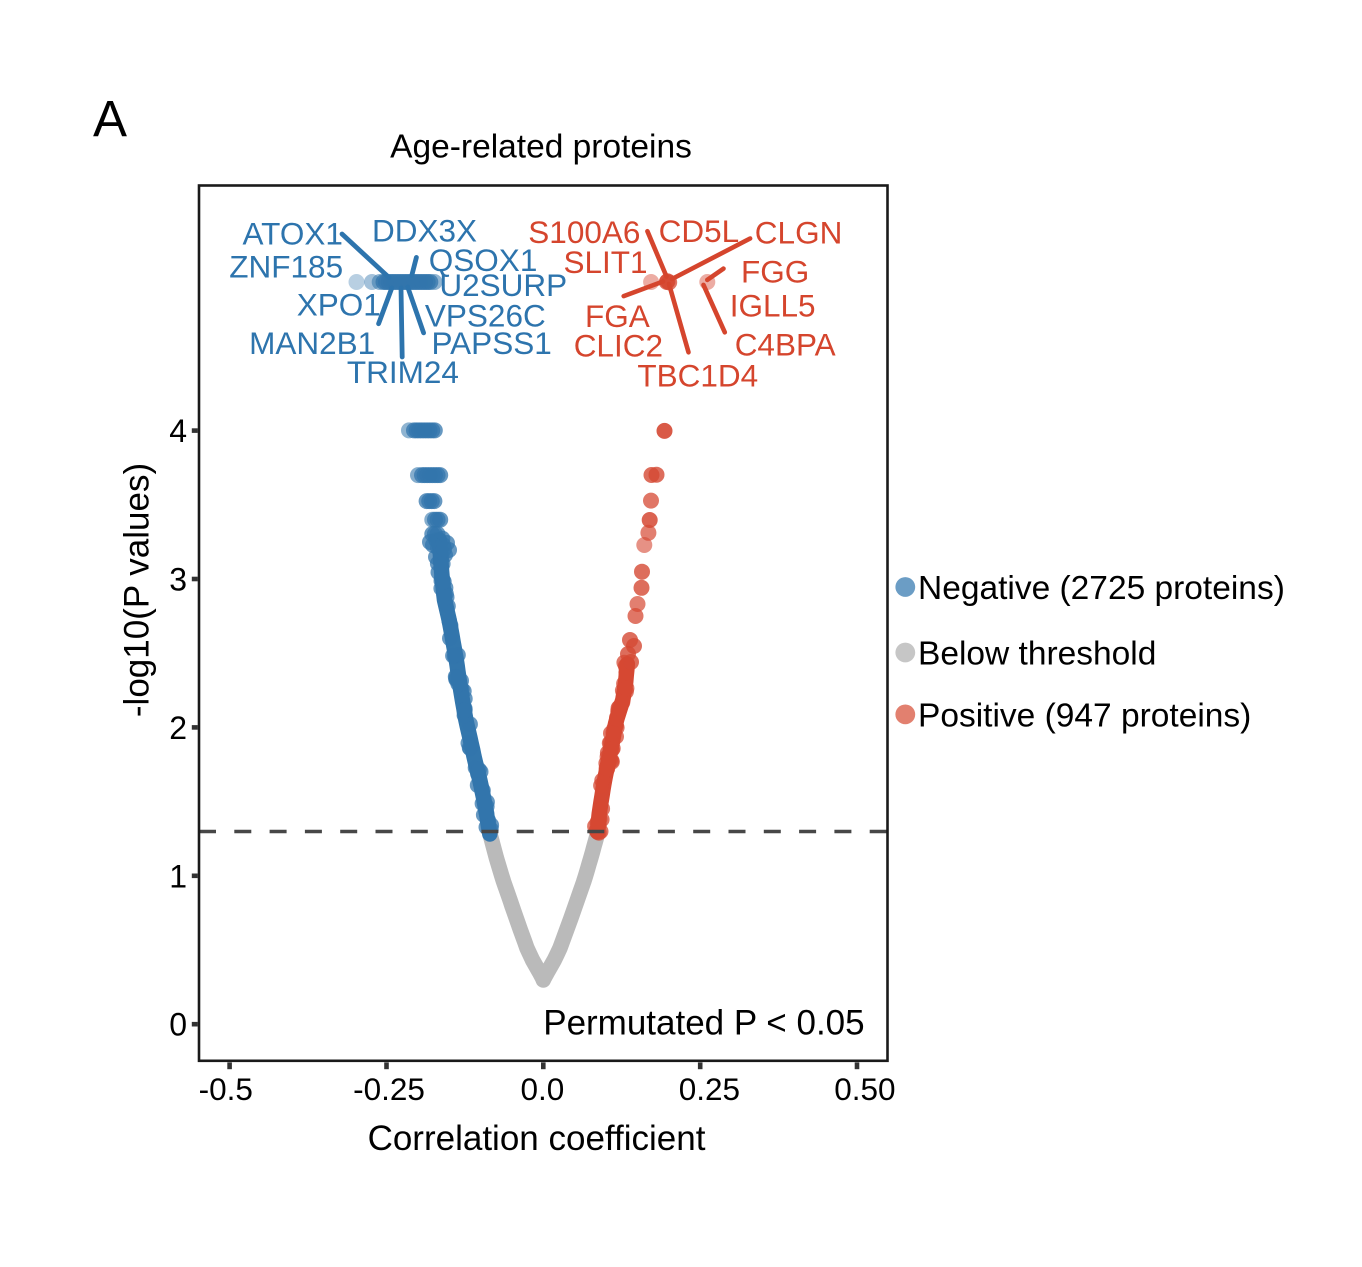  Describe the element at coordinates (709, 1089) in the screenshot. I see `svg-text: 0.25` at that location.